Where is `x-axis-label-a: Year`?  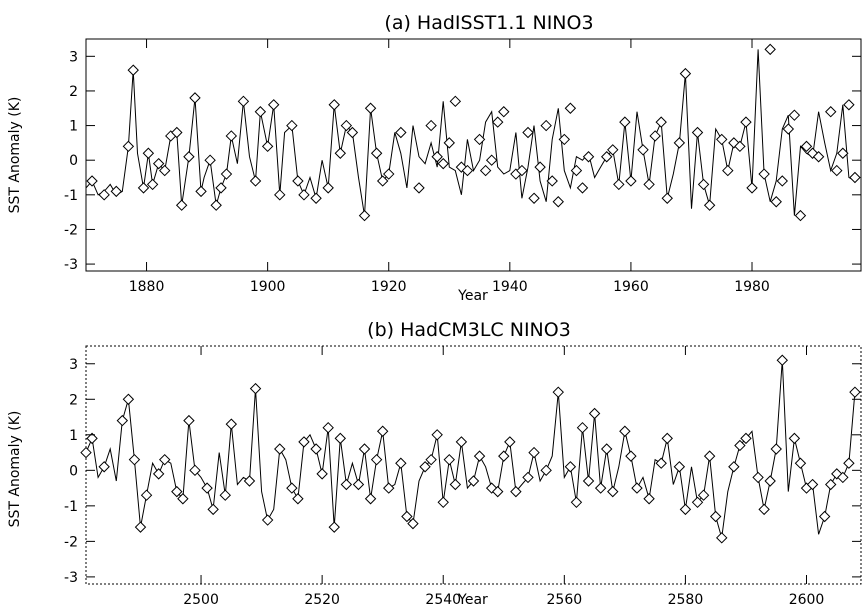 x-axis-label-a: Year is located at coordinates (472, 296).